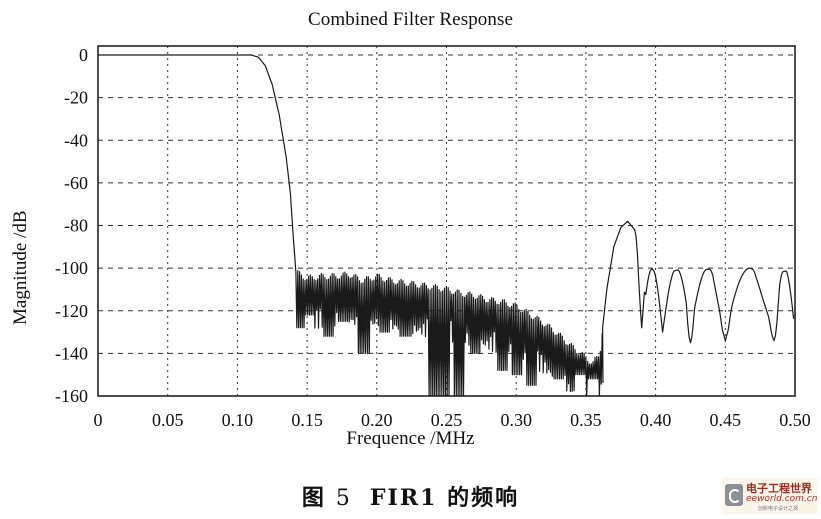 This screenshot has height=519, width=821. What do you see at coordinates (795, 420) in the screenshot?
I see `x-tick-label: 0.50` at bounding box center [795, 420].